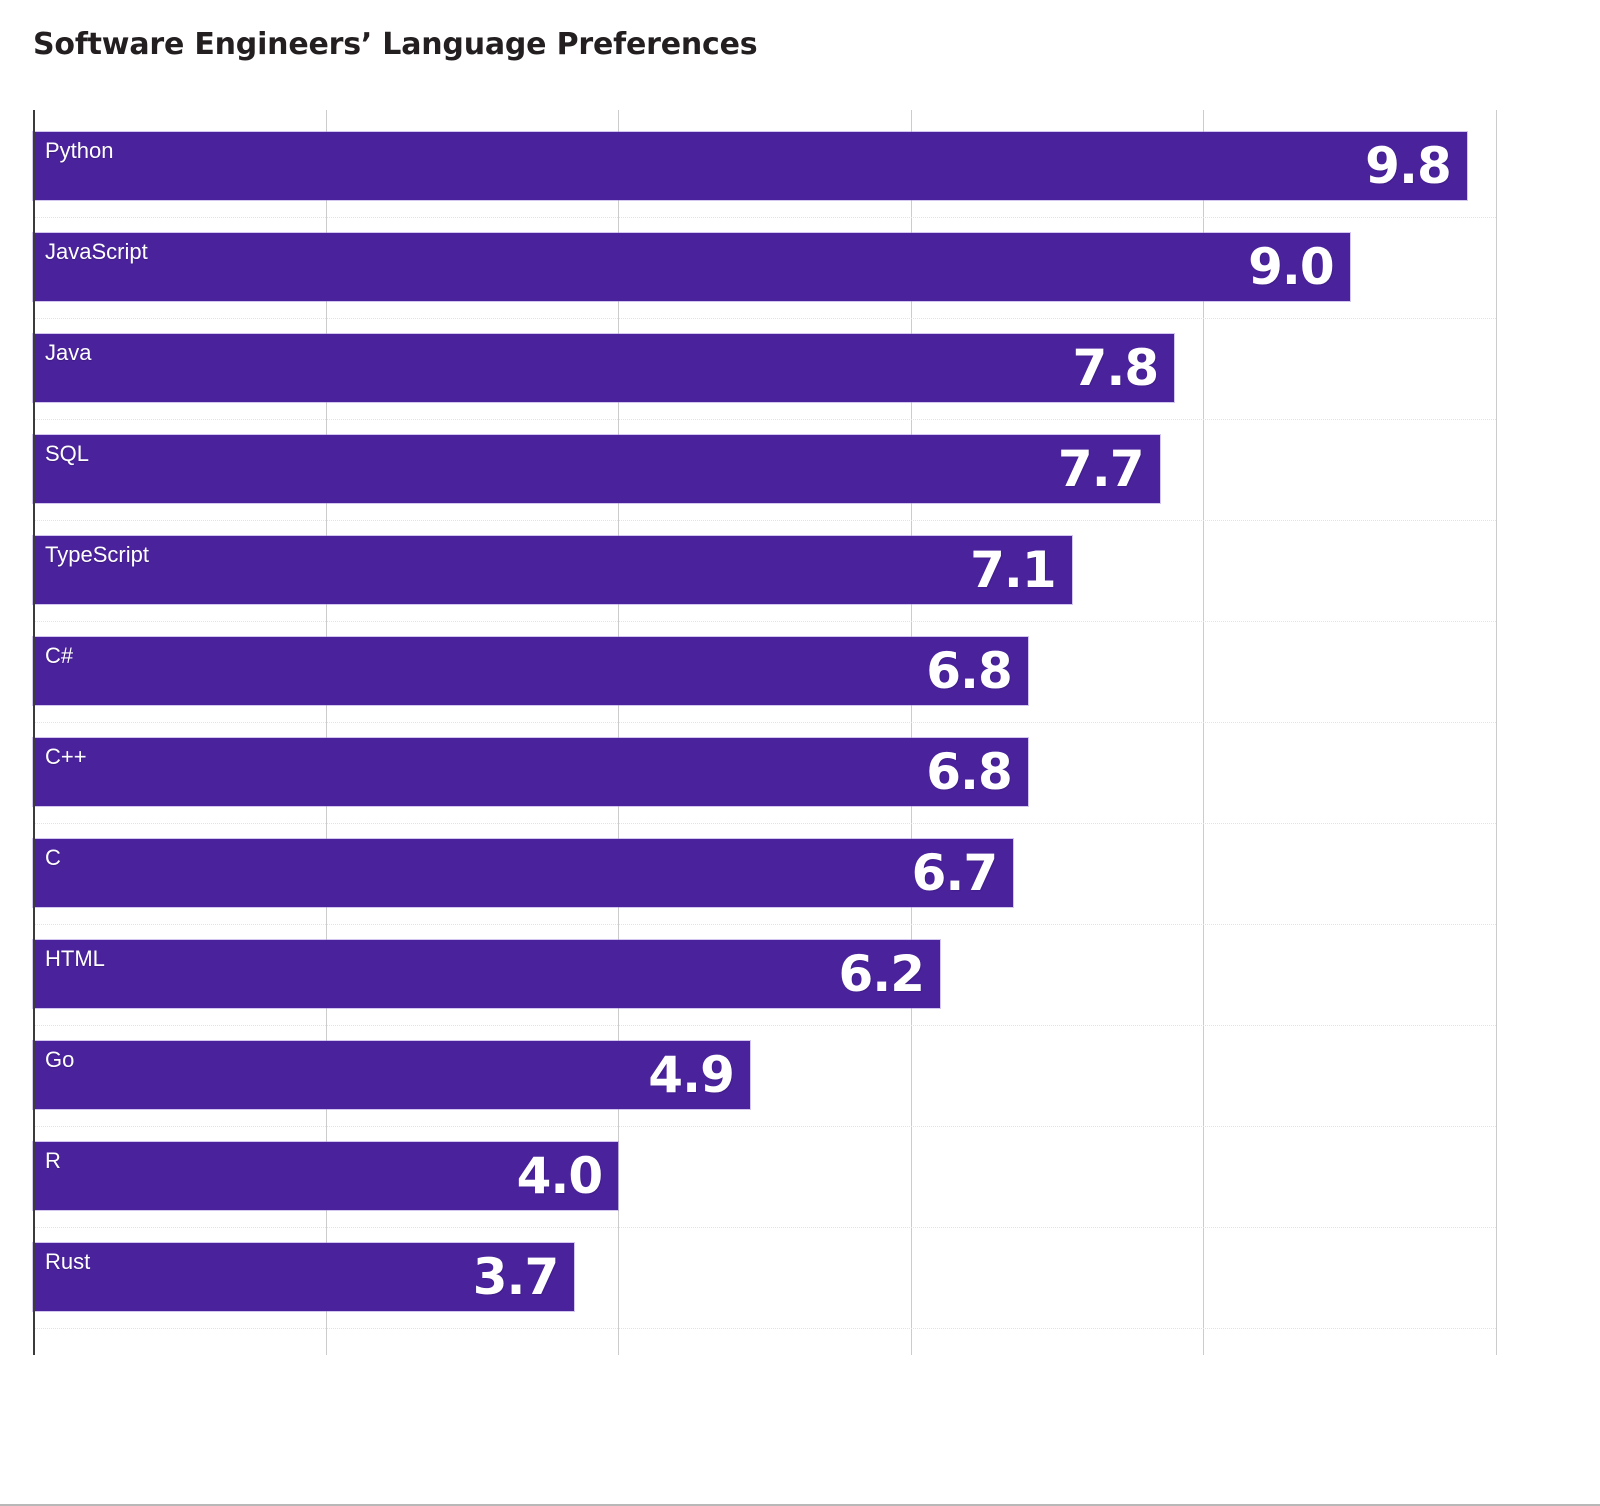 This screenshot has height=1506, width=1600. I want to click on bar-category-label: SQL, so click(67, 453).